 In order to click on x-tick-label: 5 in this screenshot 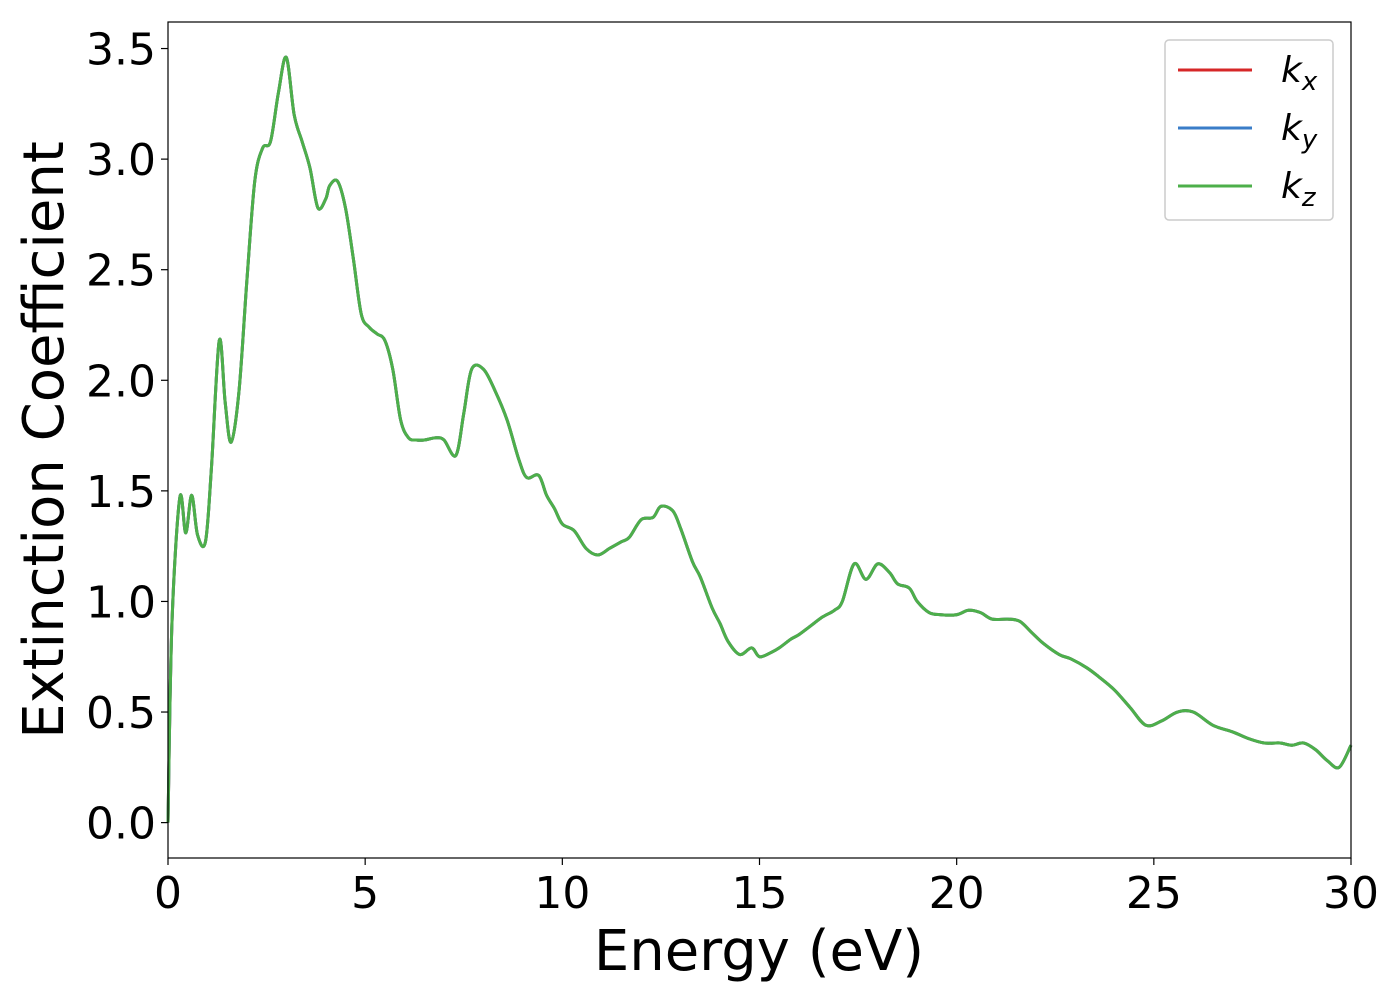, I will do `click(365, 893)`.